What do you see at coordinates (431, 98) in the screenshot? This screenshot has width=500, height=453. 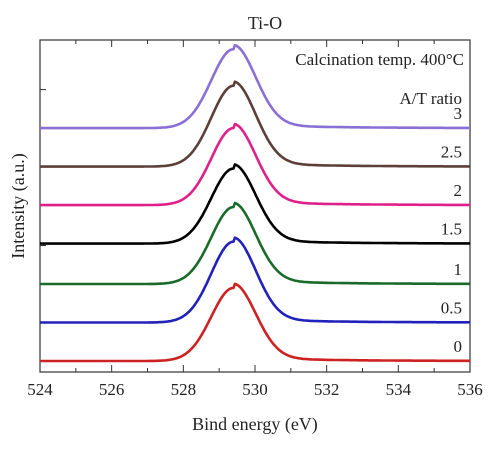 I see `legend-title: A/T ratio` at bounding box center [431, 98].